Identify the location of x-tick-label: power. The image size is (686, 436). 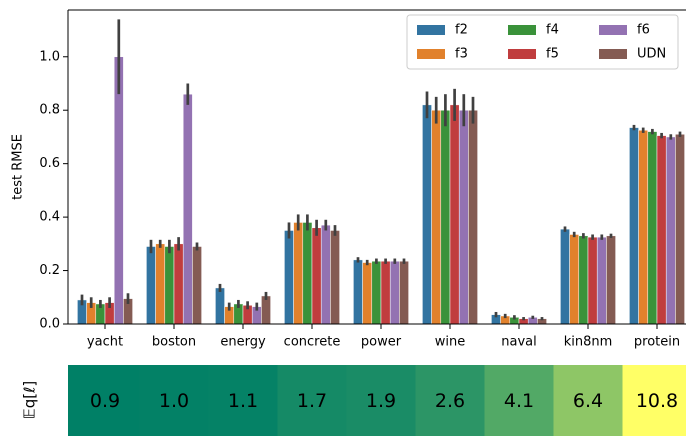
(381, 342).